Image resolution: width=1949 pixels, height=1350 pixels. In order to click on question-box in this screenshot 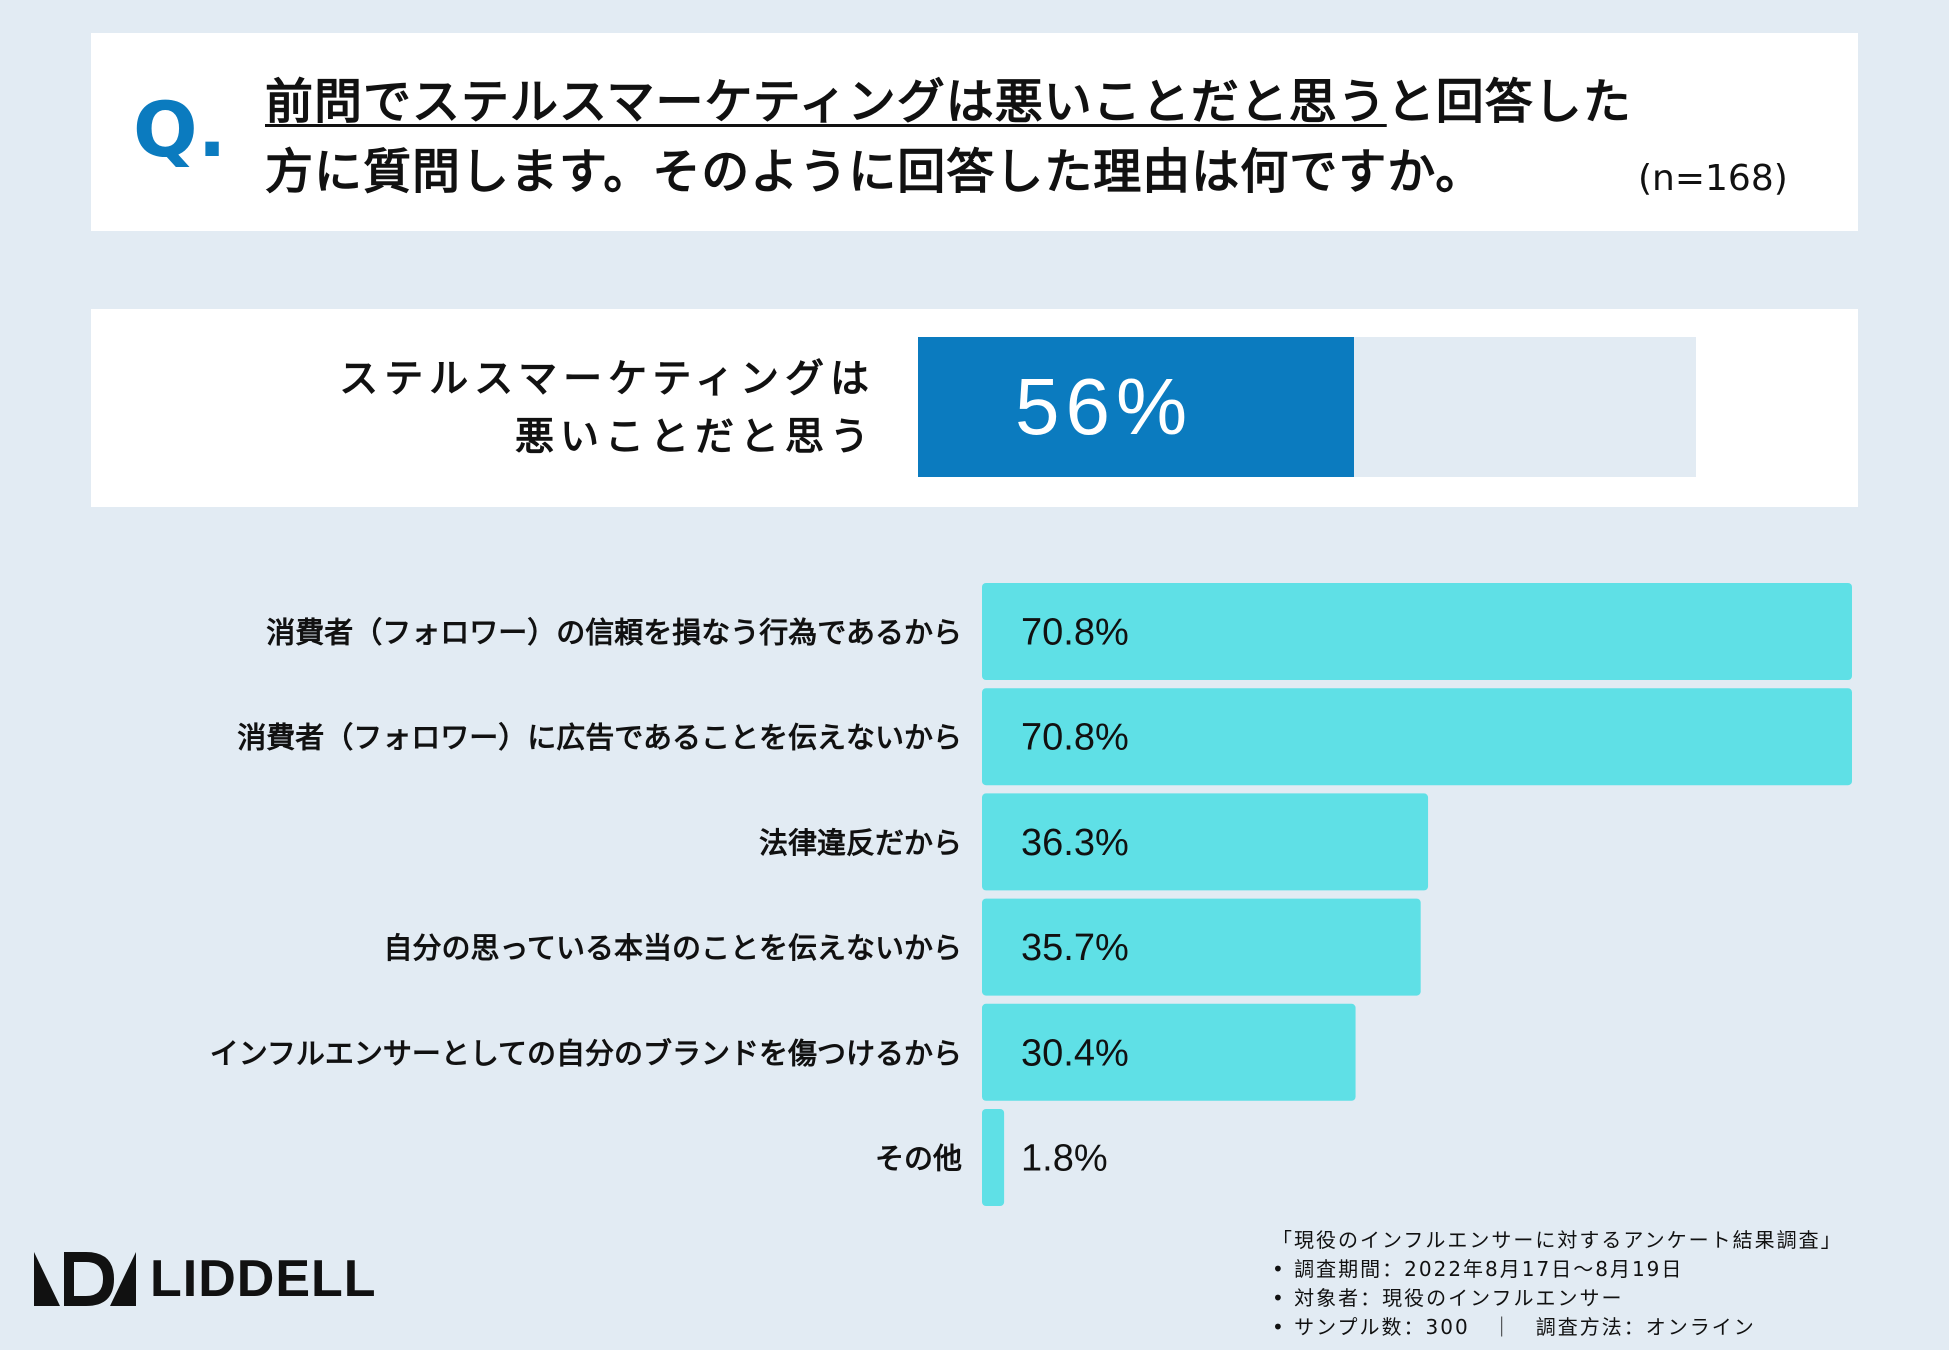, I will do `click(974, 132)`.